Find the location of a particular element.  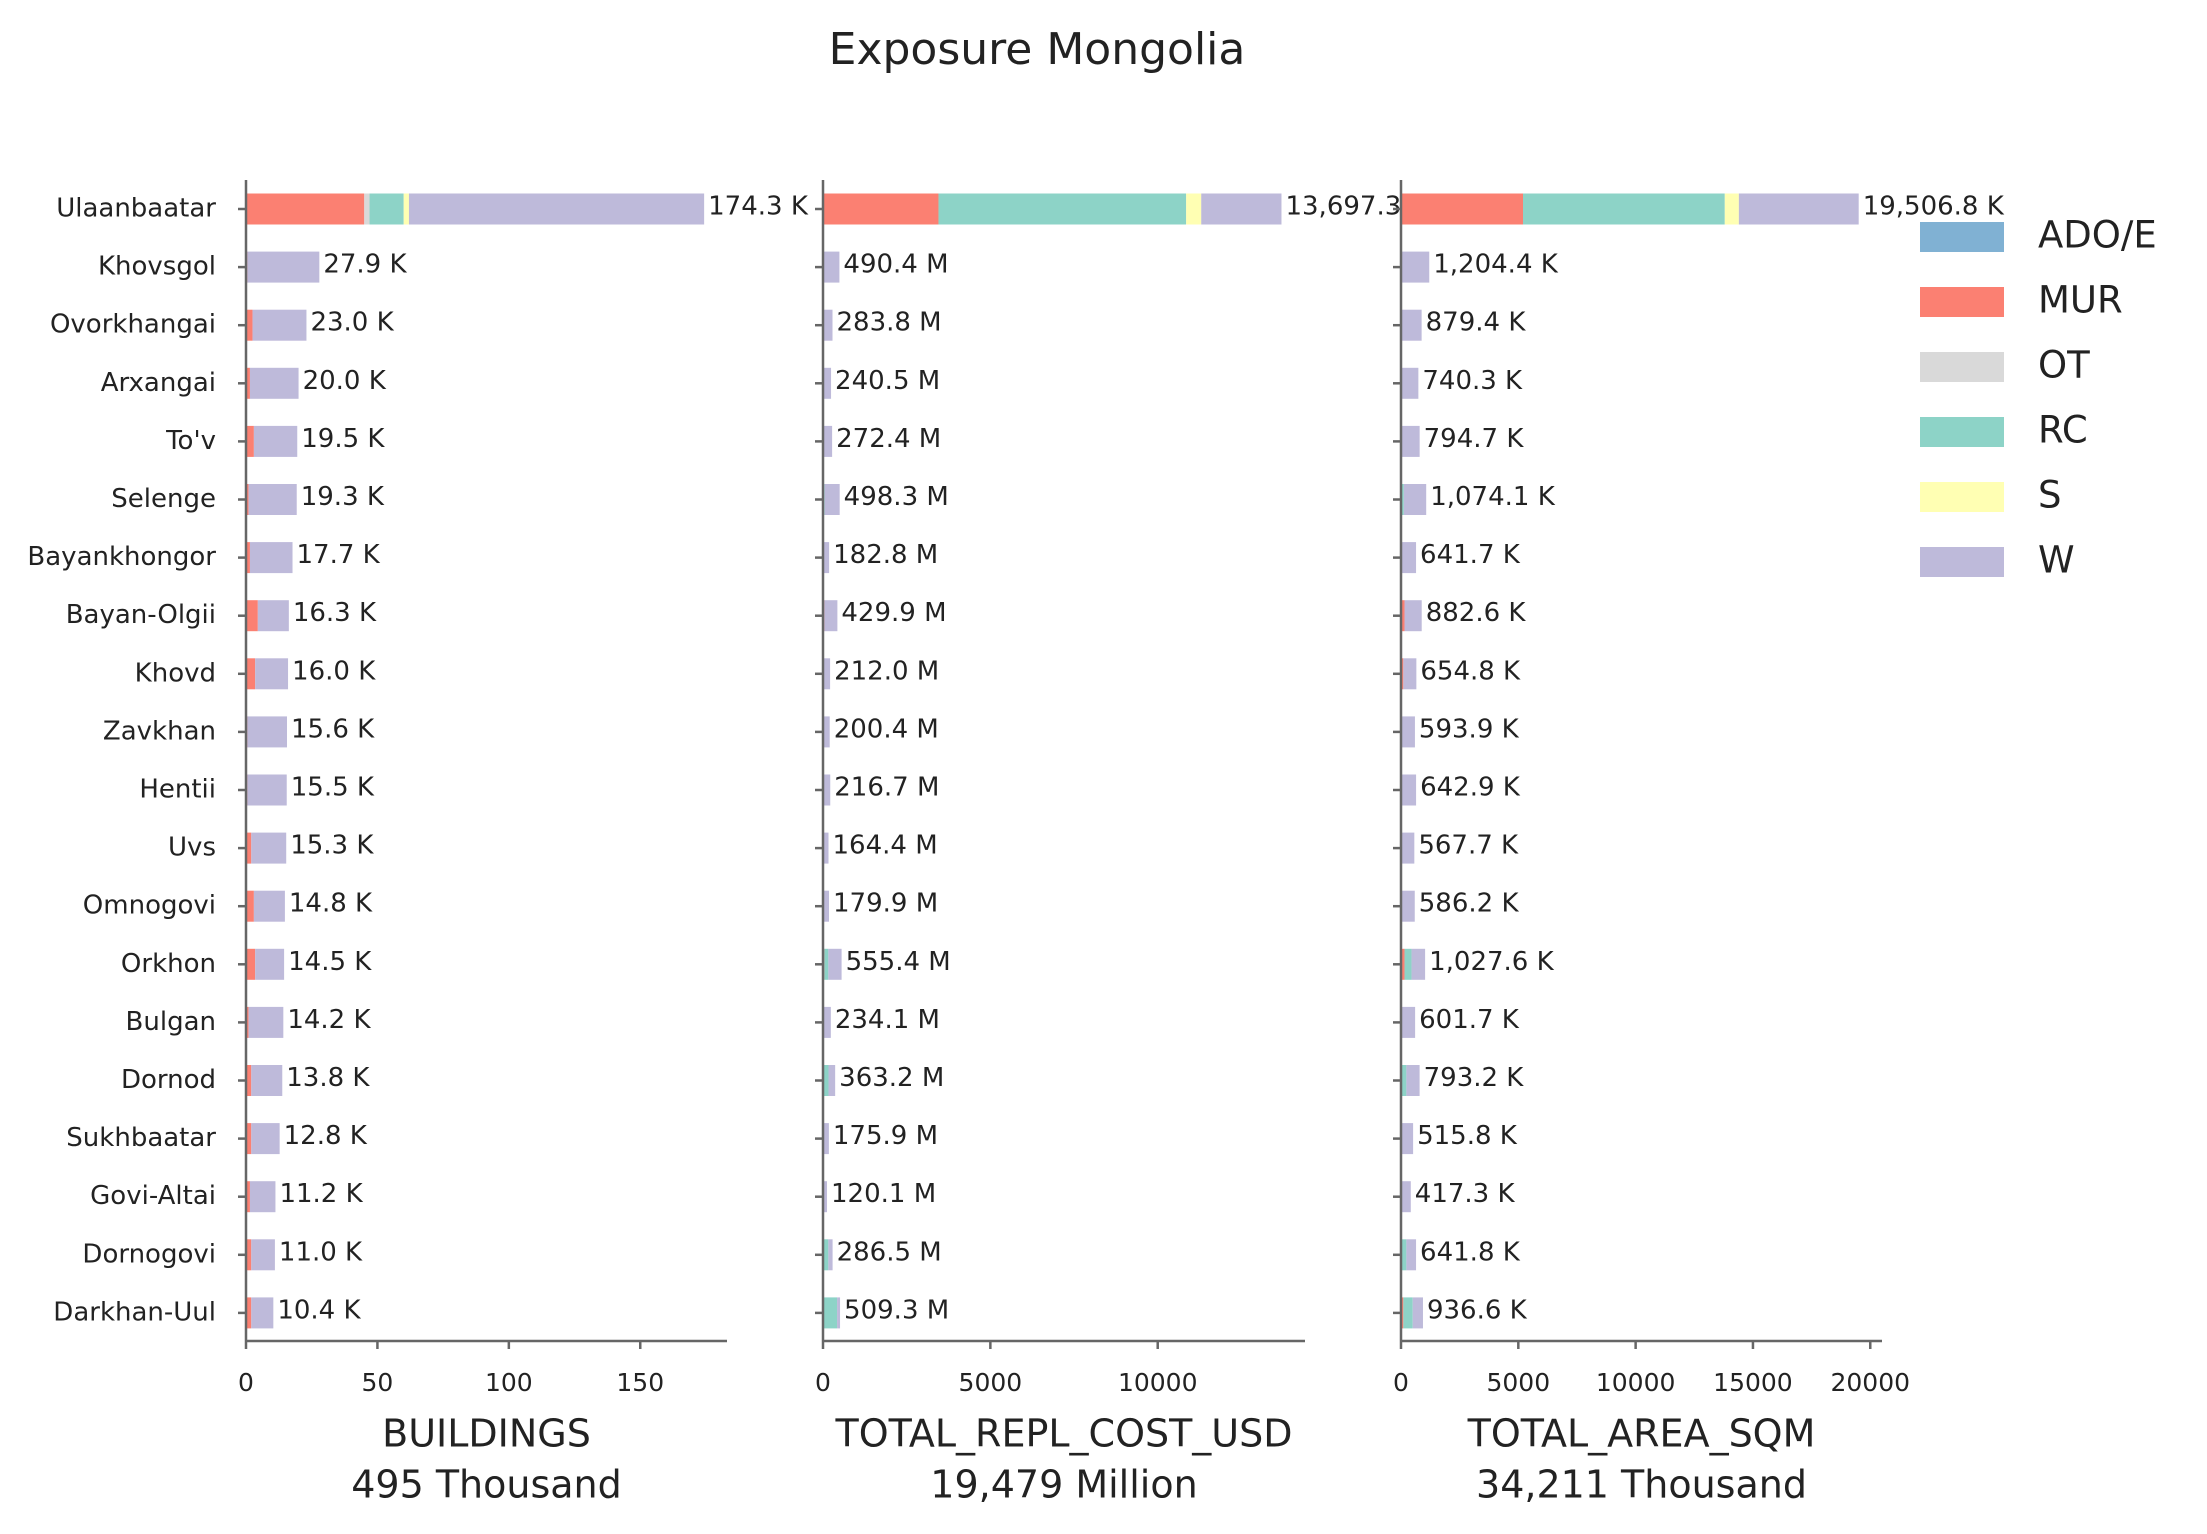

x-tick-label: 5000 is located at coordinates (1519, 1382).